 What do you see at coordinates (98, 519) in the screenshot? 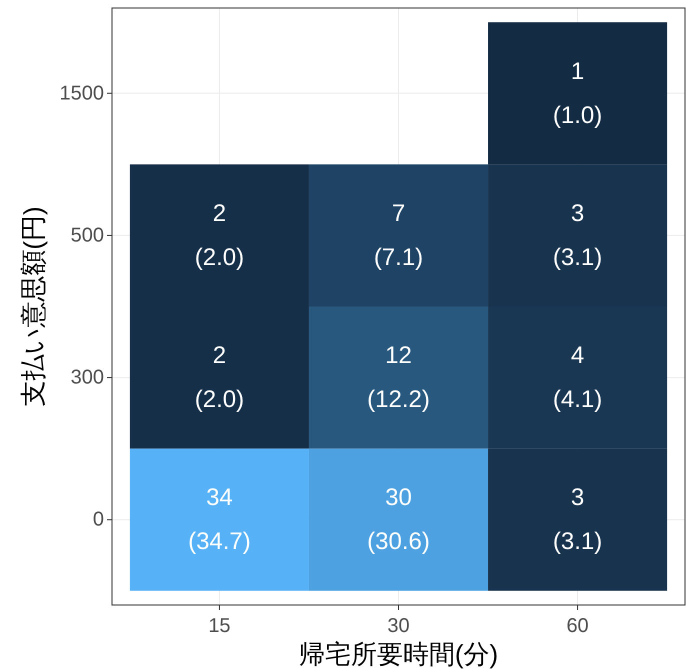
I see `y-tick-label: 0` at bounding box center [98, 519].